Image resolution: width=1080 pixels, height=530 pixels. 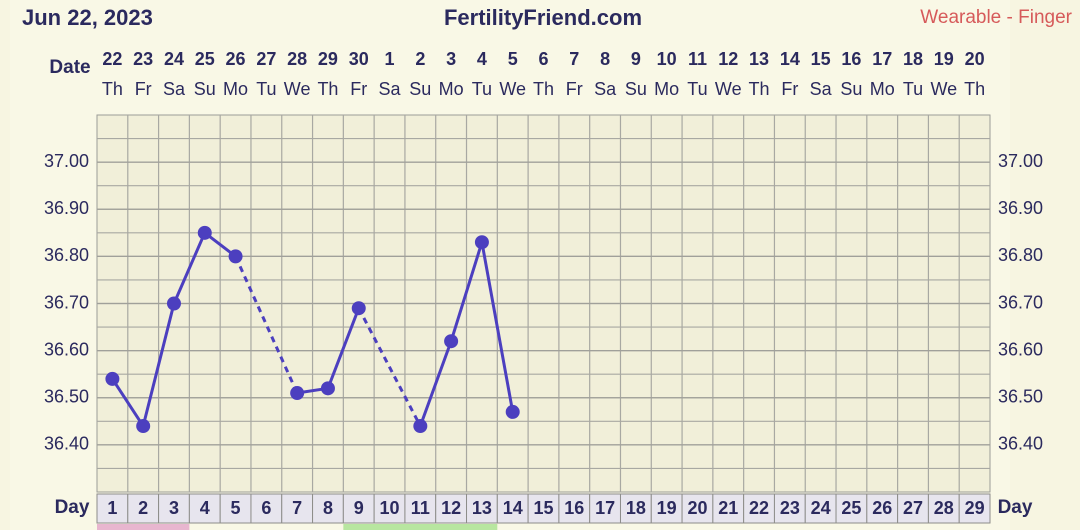 What do you see at coordinates (69, 67) in the screenshot?
I see `date-label: Date` at bounding box center [69, 67].